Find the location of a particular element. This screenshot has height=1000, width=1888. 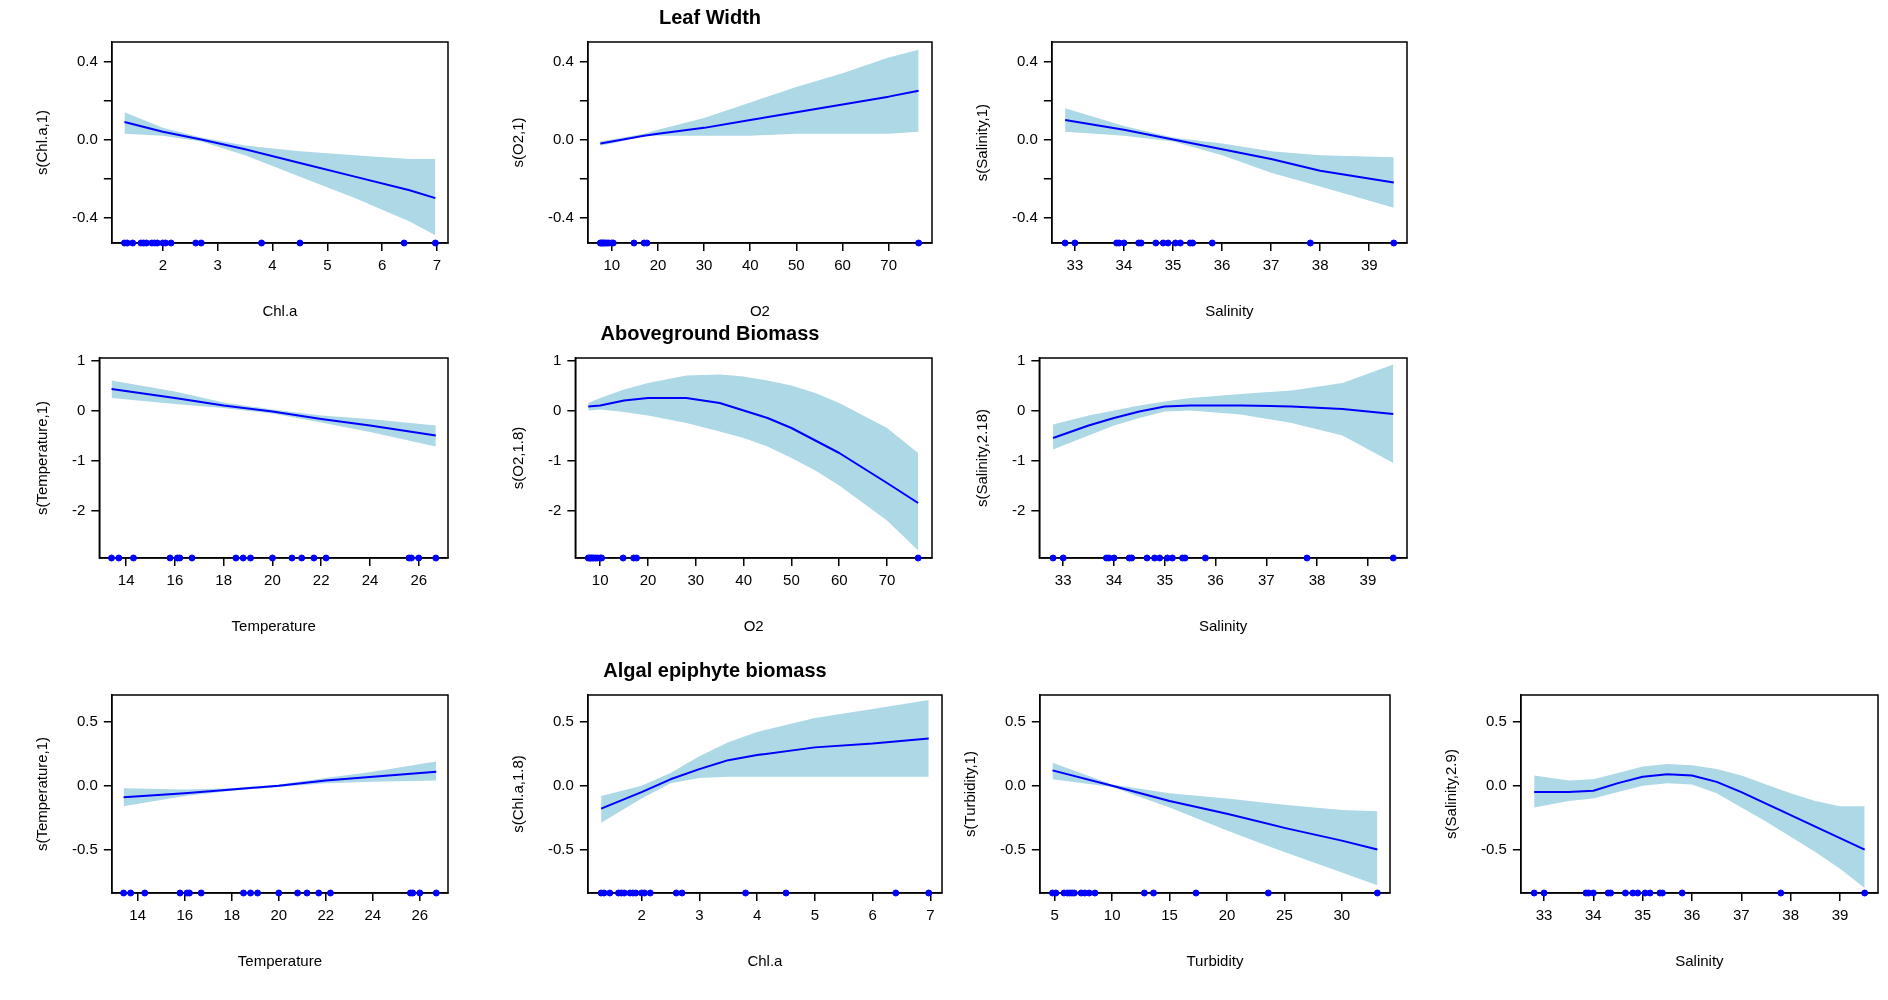

chart-title: Algal epiphyte biomass is located at coordinates (715, 669).